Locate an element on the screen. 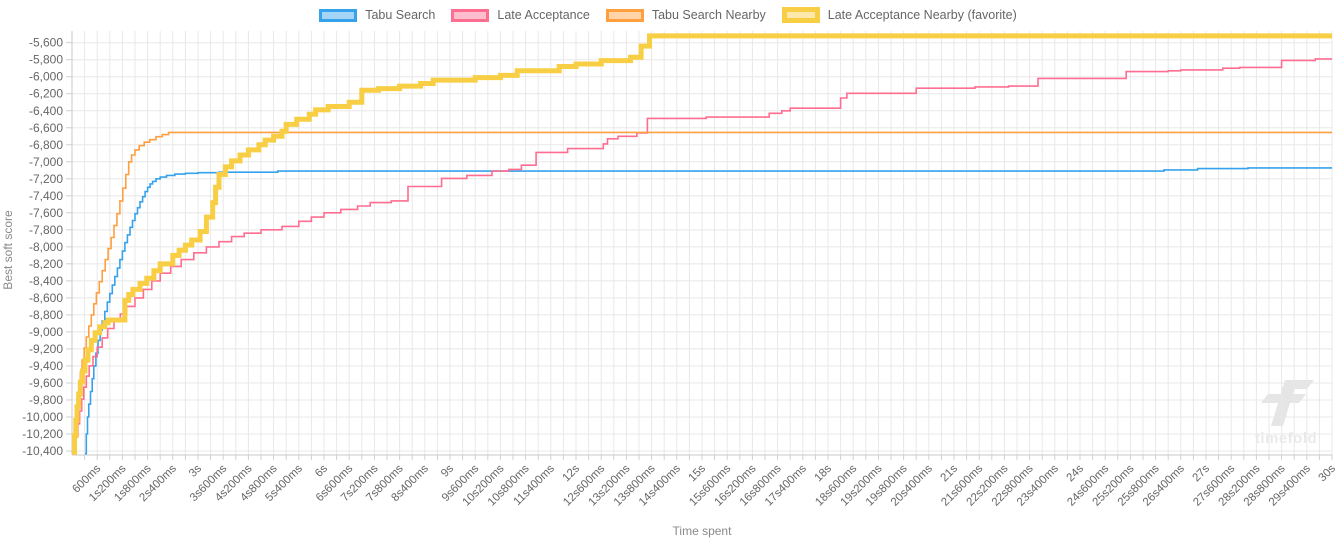 The width and height of the screenshot is (1336, 542). y-tick-label: -9,000 is located at coordinates (46, 332).